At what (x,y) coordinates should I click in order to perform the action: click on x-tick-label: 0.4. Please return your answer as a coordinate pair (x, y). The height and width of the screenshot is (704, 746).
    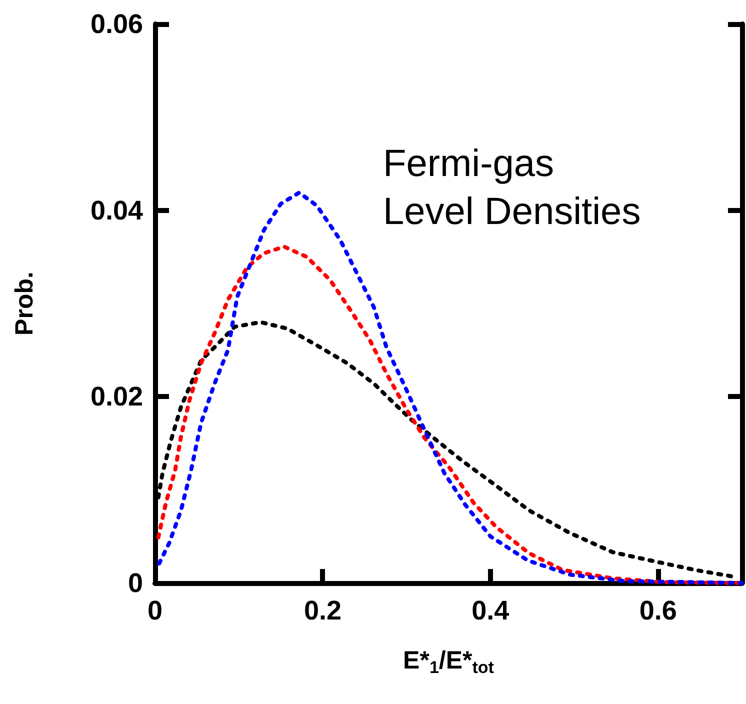
    Looking at the image, I should click on (491, 611).